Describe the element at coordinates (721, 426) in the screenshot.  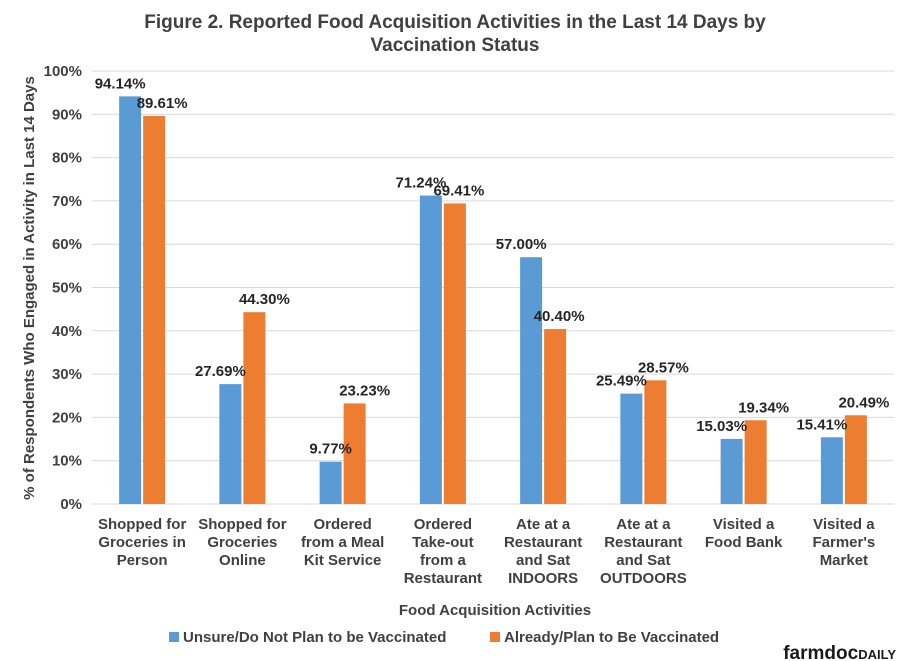
I see `data-label-unvaccinated: 15.03%` at that location.